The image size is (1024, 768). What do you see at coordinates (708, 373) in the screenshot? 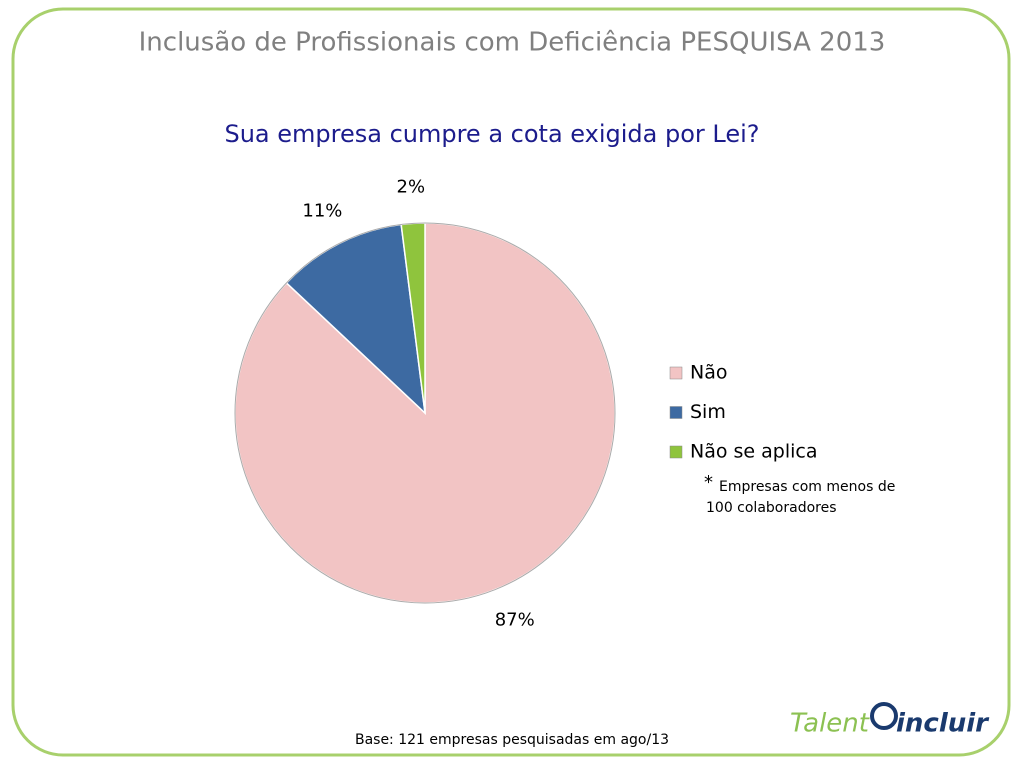
I see `legend-label: Não` at bounding box center [708, 373].